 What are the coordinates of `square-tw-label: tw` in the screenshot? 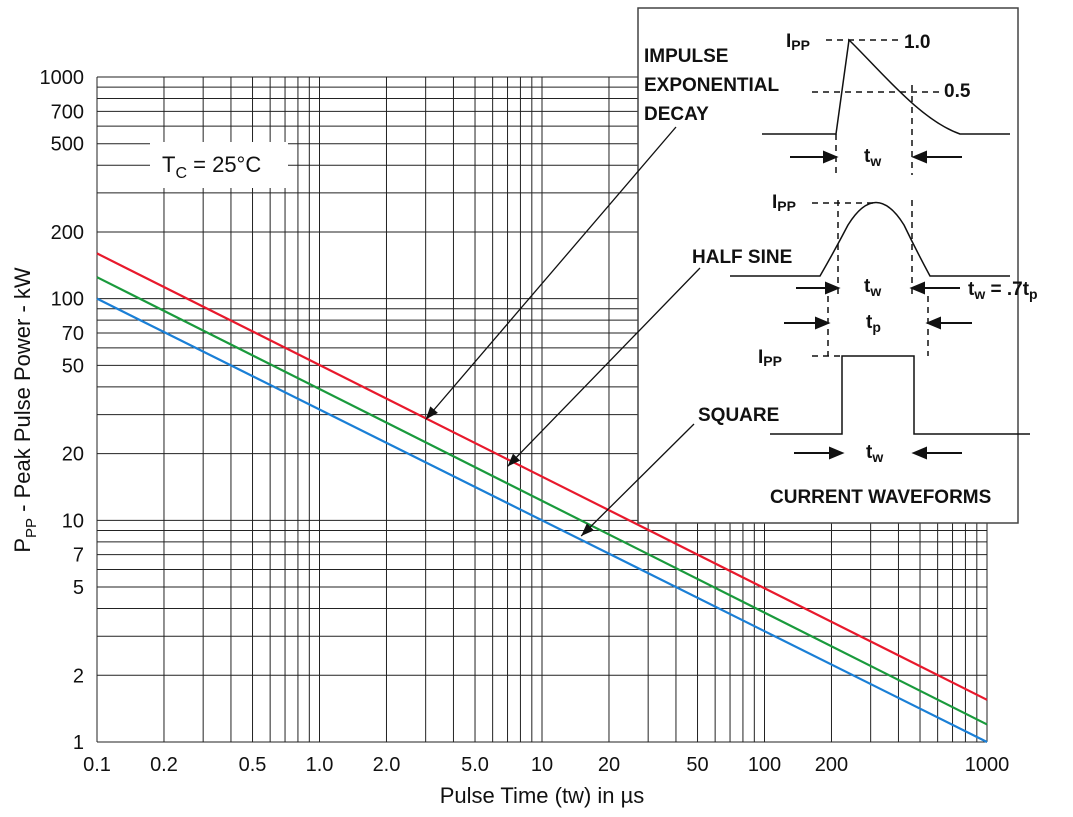 It's located at (874, 453).